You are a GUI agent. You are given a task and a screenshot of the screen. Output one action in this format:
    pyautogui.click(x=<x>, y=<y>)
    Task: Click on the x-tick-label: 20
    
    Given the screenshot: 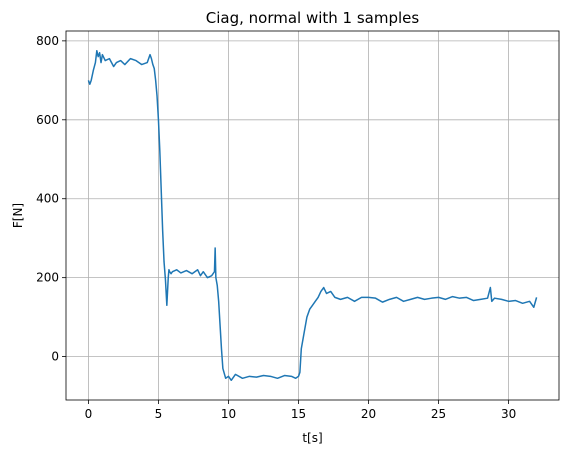 What is the action you would take?
    pyautogui.click(x=368, y=414)
    